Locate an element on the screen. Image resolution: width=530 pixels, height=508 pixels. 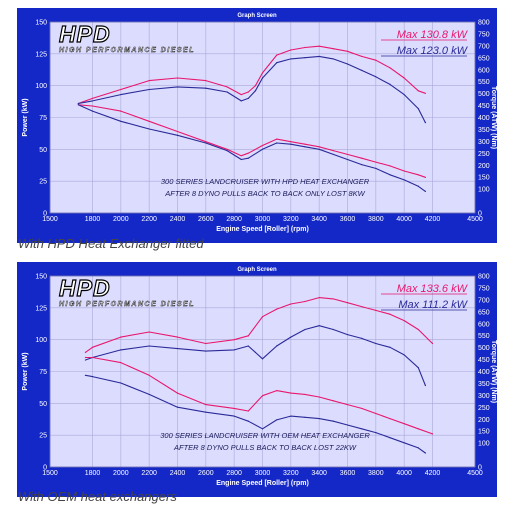
y-tick-label: 150 is located at coordinates (41, 23).